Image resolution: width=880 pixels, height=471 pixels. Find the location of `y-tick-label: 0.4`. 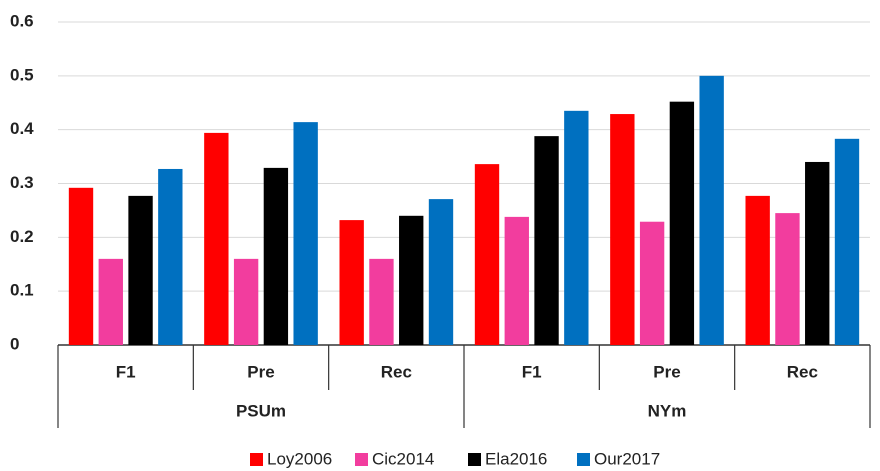

y-tick-label: 0.4 is located at coordinates (22, 128).